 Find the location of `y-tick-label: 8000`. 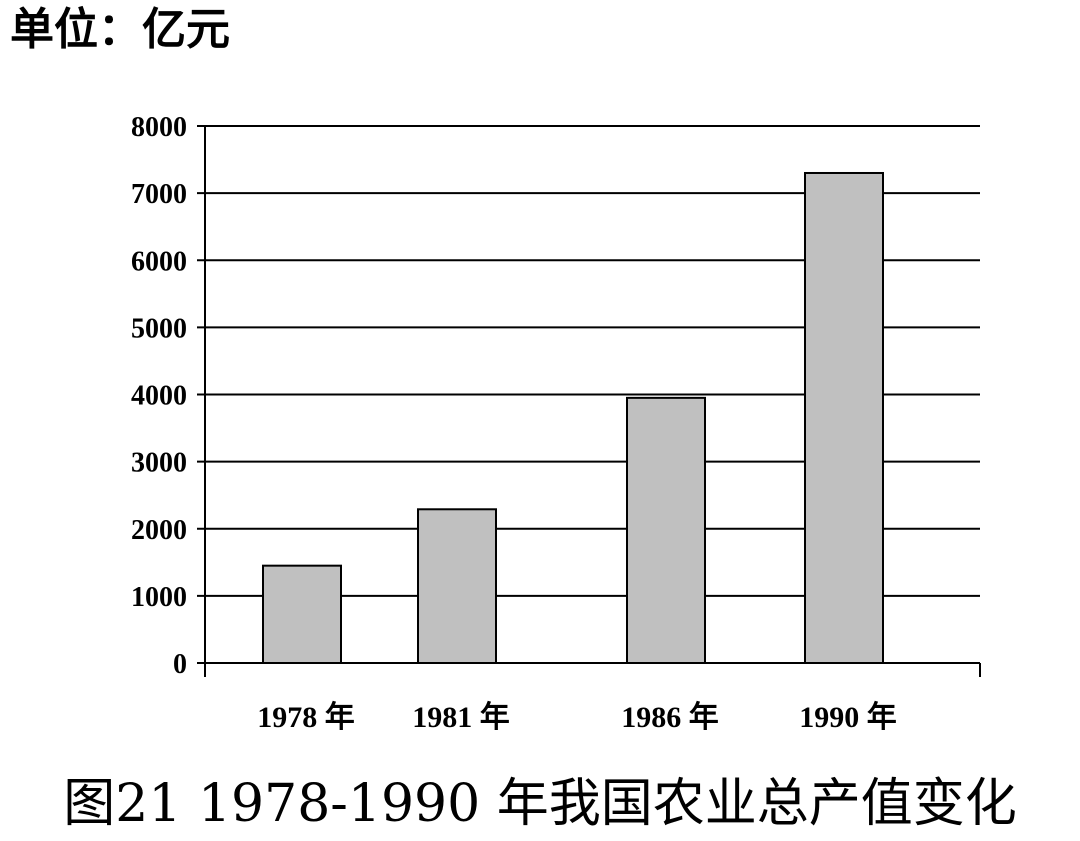

y-tick-label: 8000 is located at coordinates (159, 127).